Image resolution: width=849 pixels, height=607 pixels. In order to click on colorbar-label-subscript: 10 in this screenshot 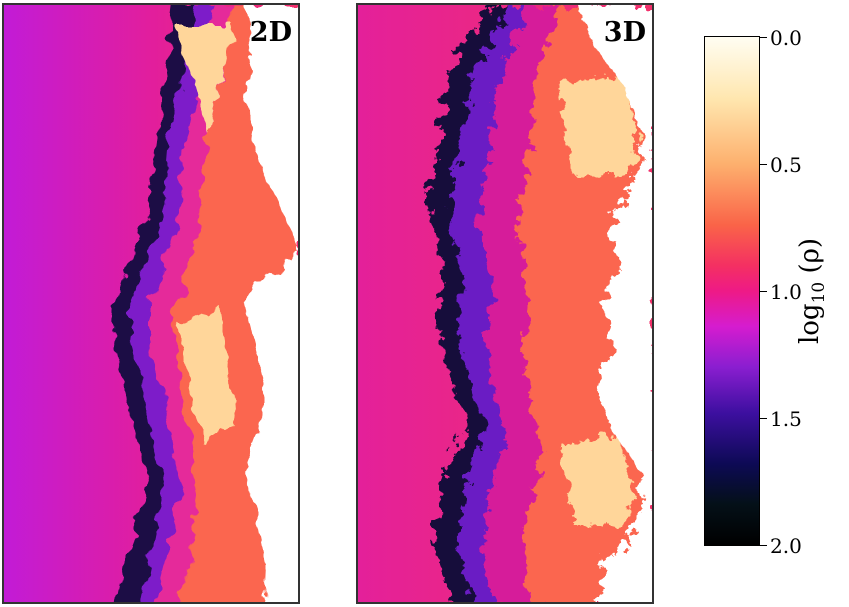, I will do `click(819, 292)`.